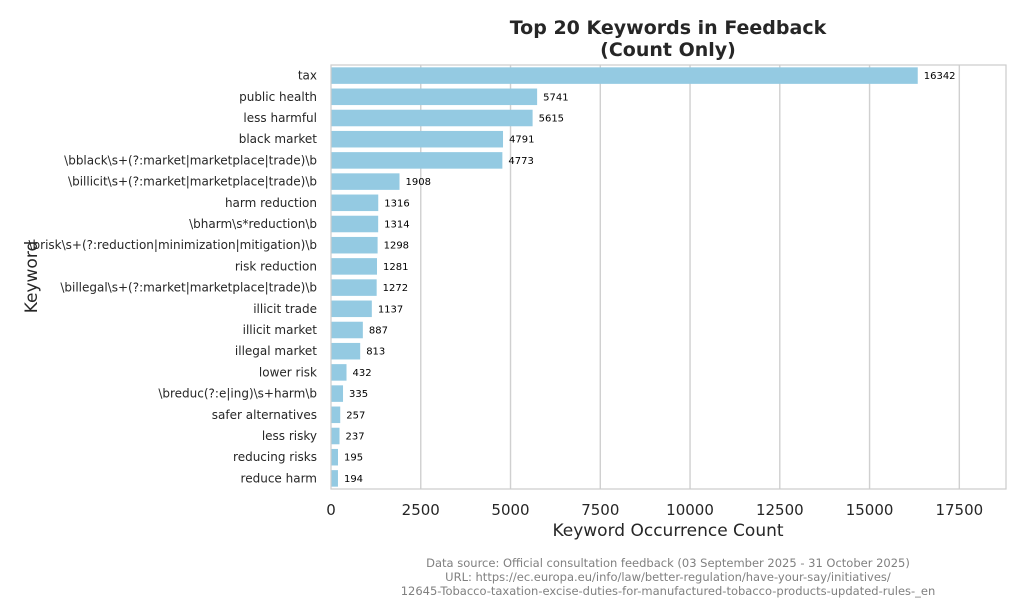 The height and width of the screenshot is (614, 1024). I want to click on category-label: less harmful, so click(280, 118).